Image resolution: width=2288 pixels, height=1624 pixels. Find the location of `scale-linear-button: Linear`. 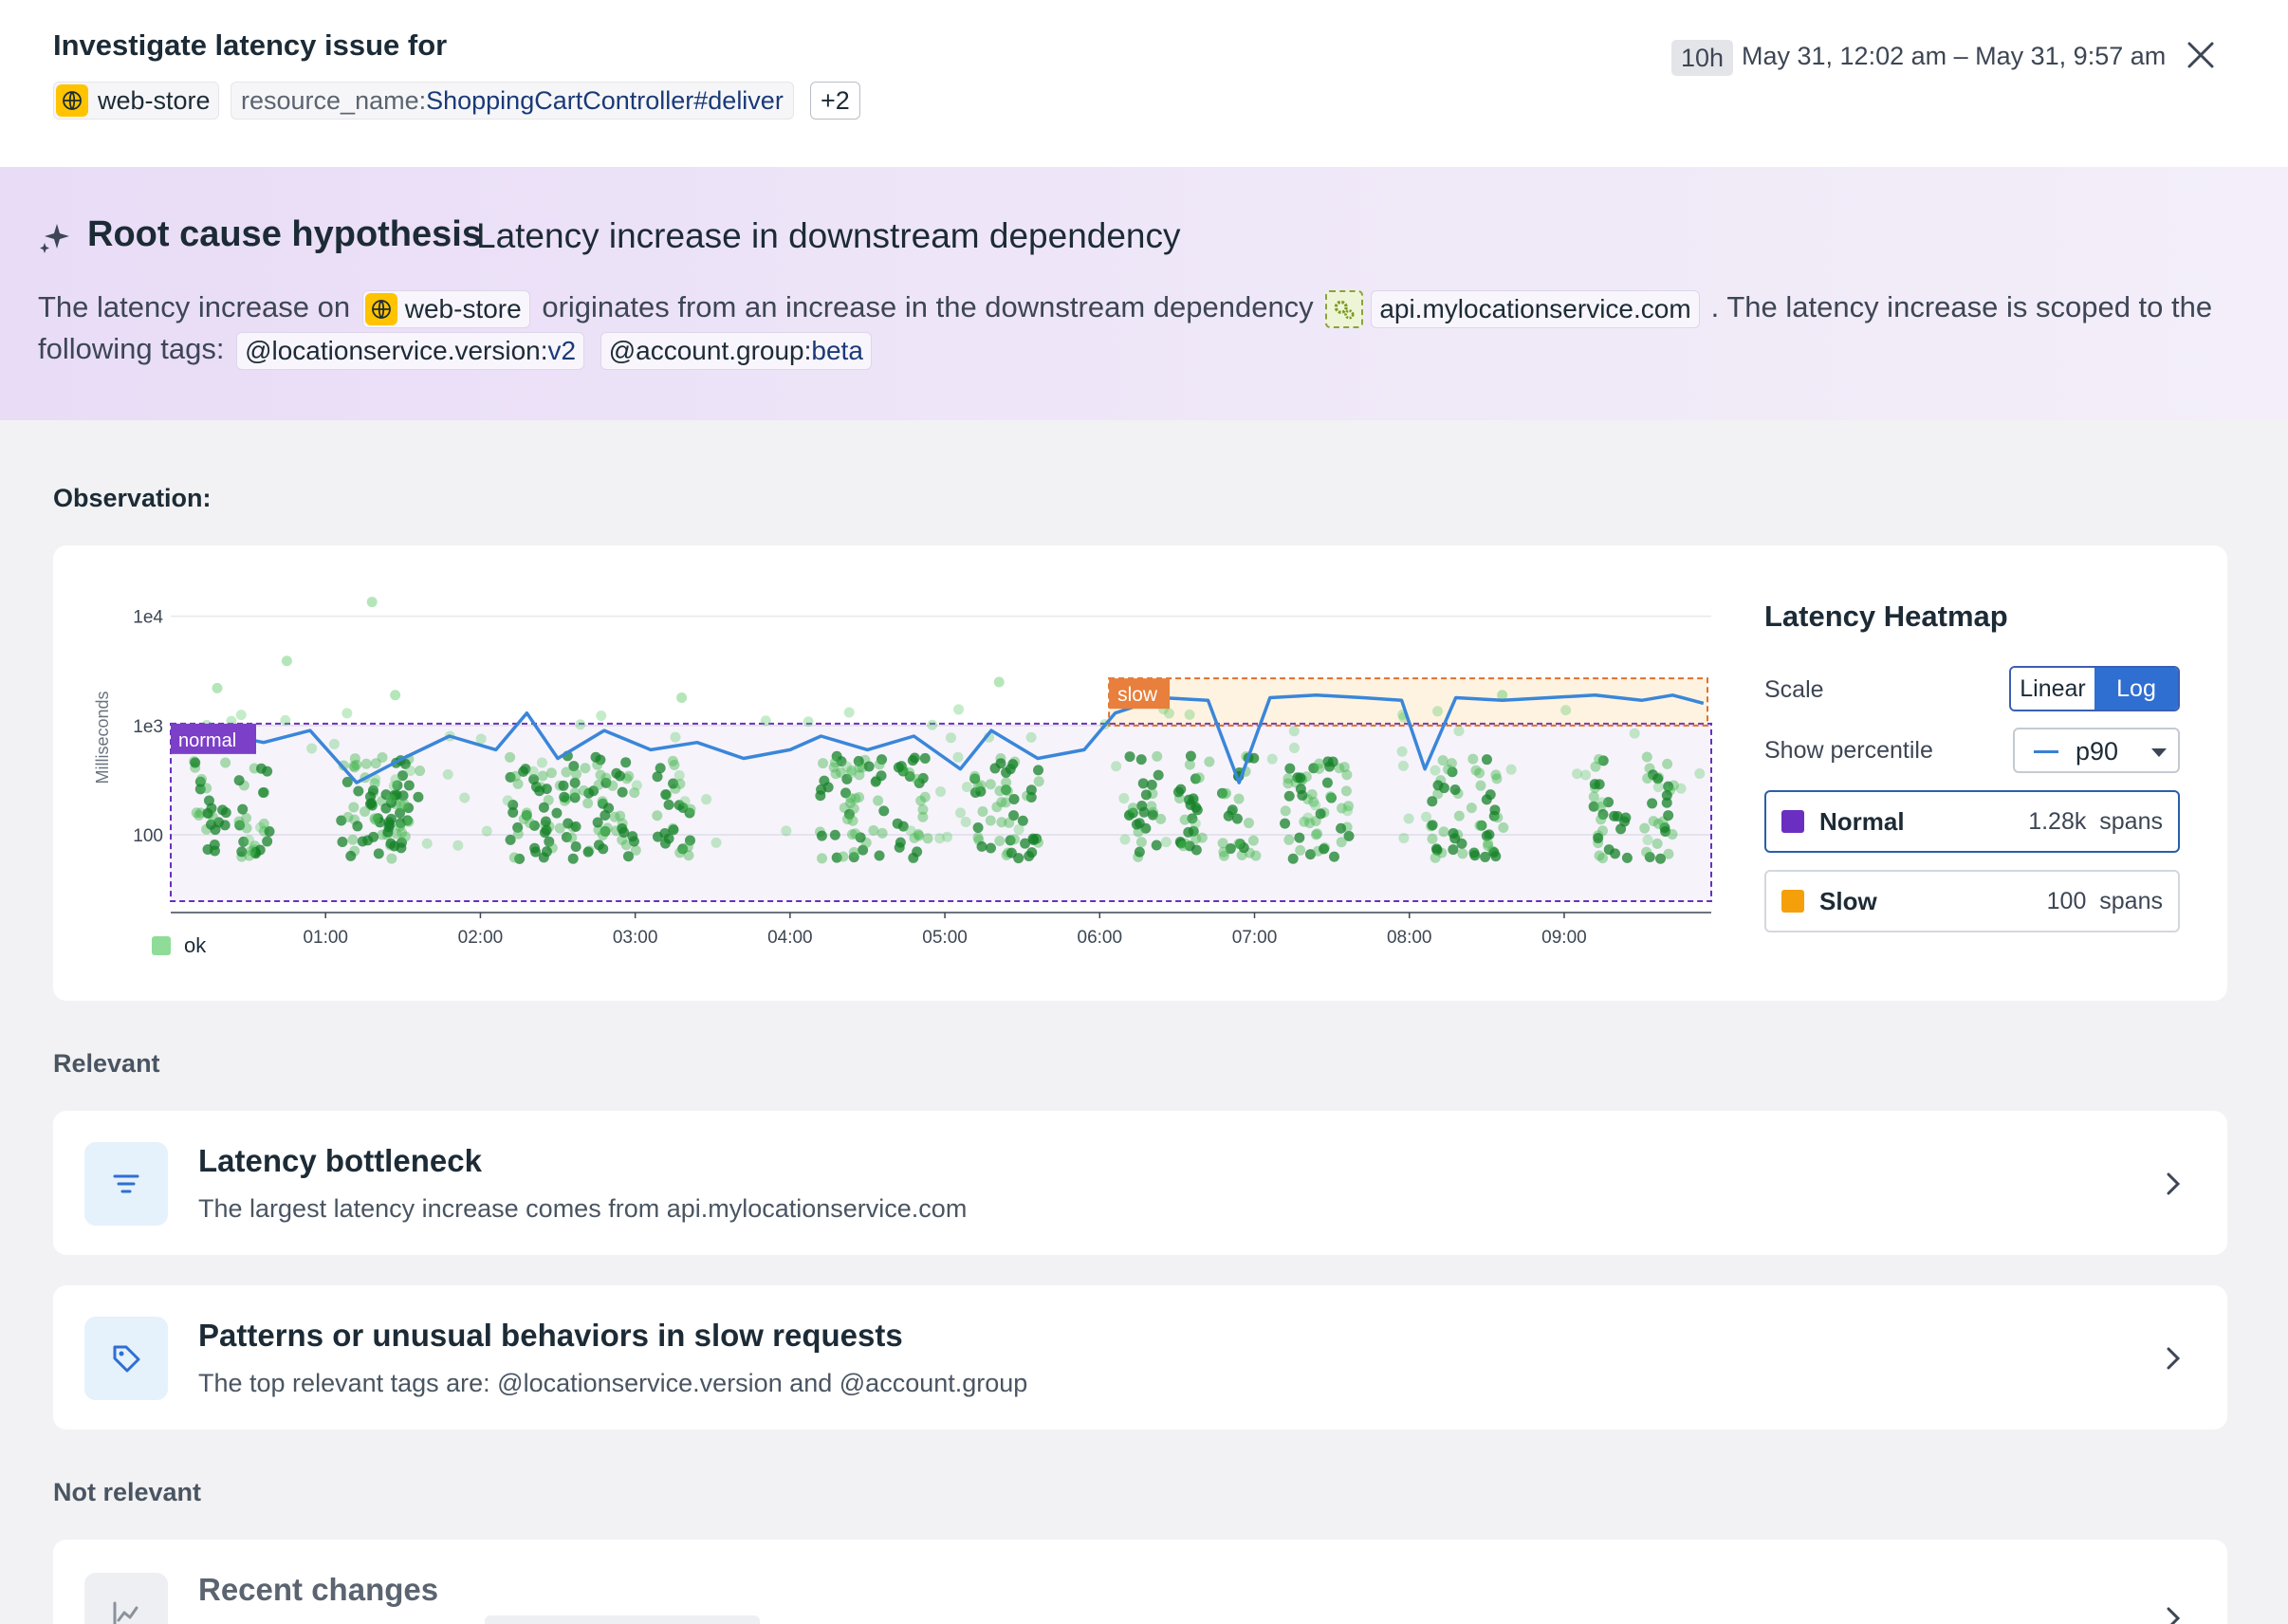

scale-linear-button: Linear is located at coordinates (2052, 689).